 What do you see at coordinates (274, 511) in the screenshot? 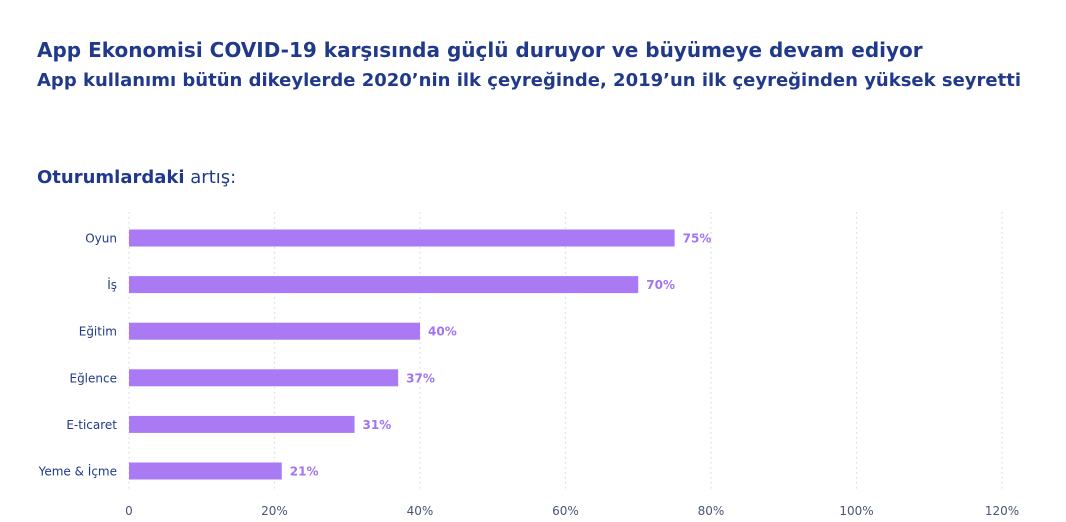
I see `x-tick-label: 20%` at bounding box center [274, 511].